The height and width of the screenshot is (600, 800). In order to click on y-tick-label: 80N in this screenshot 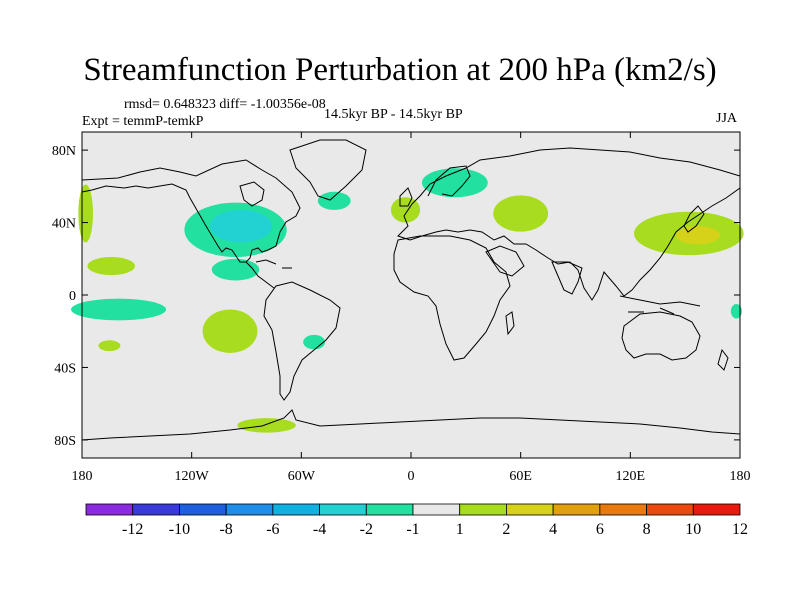, I will do `click(64, 151)`.